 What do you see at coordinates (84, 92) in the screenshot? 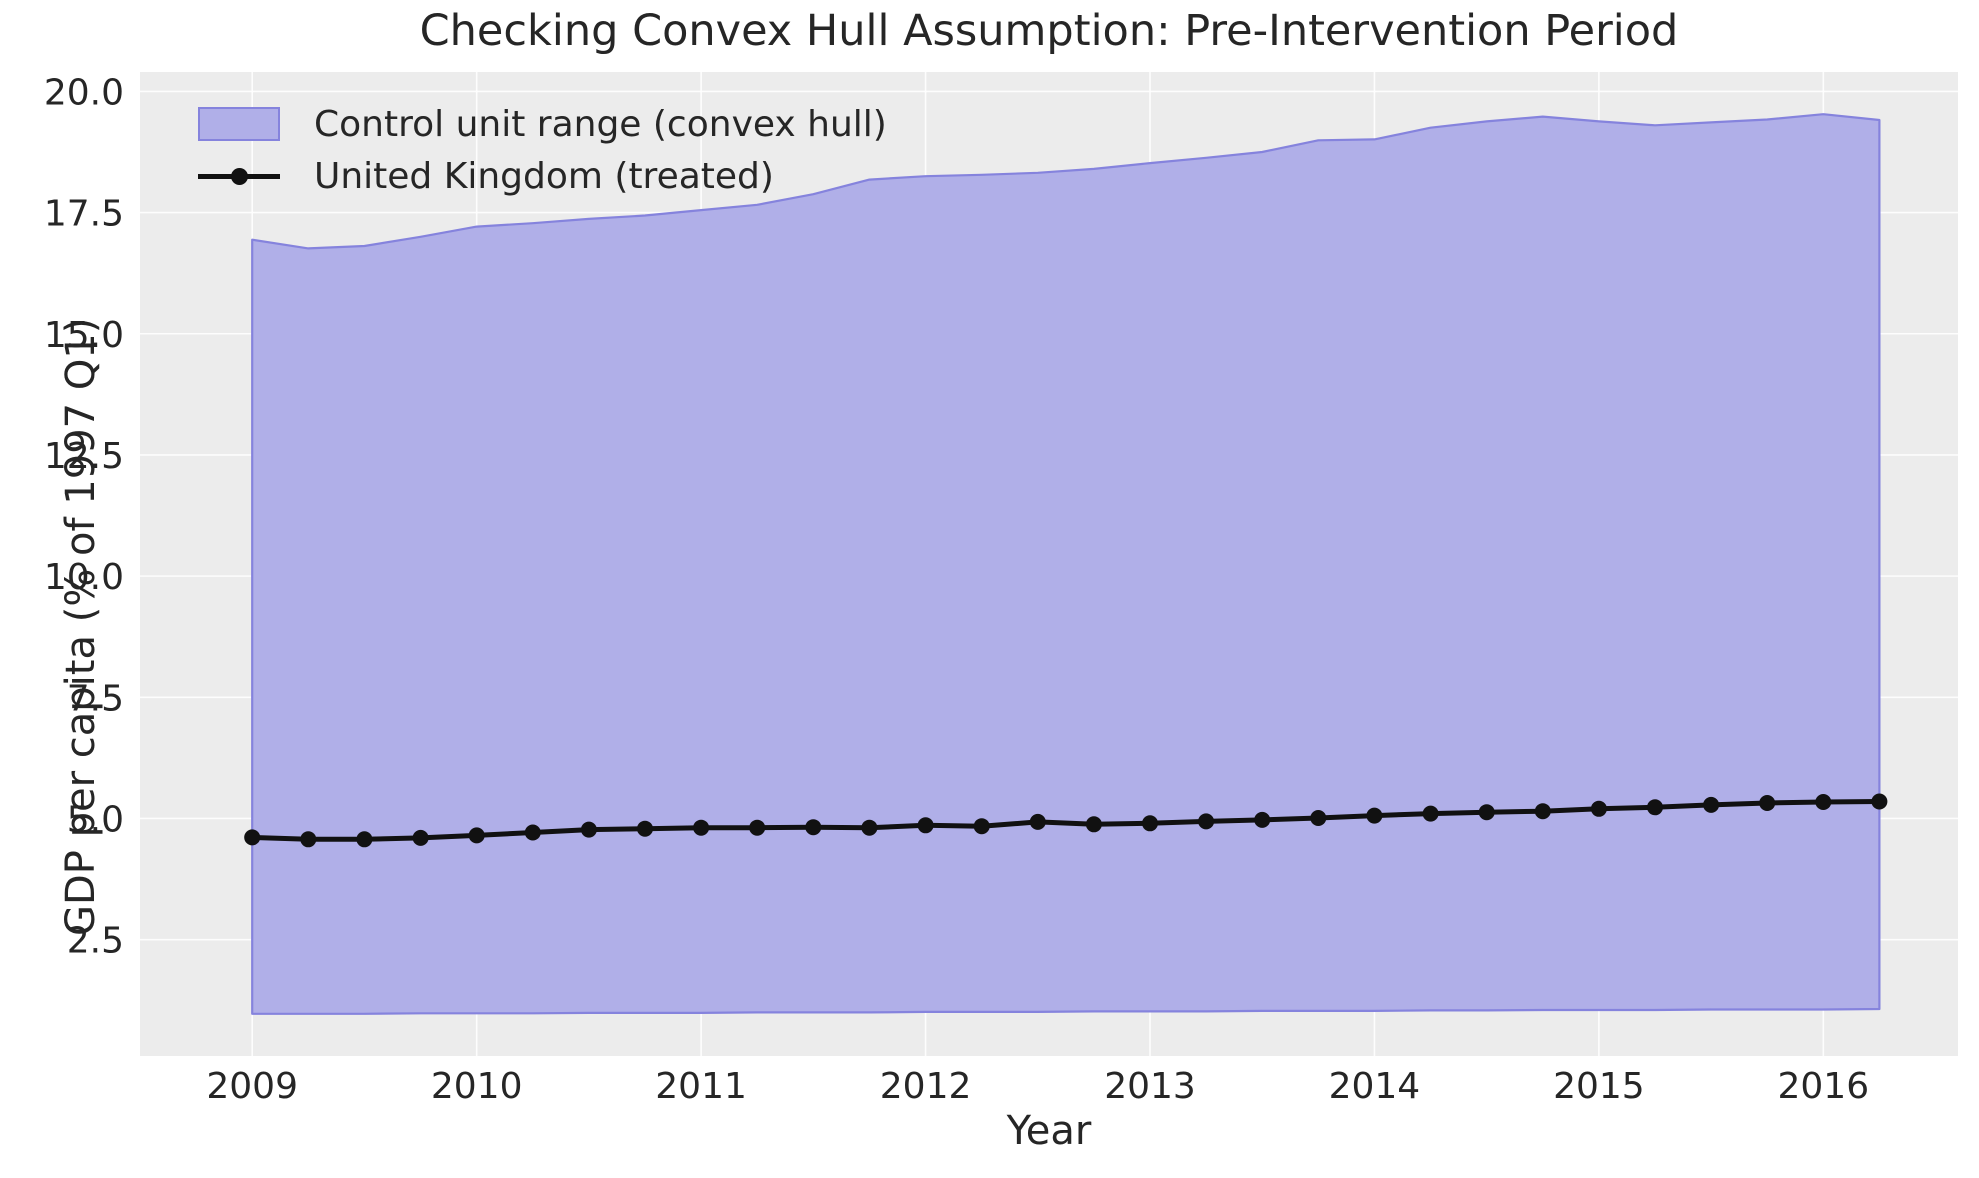
I see `svg-text: 20.0` at bounding box center [84, 92].